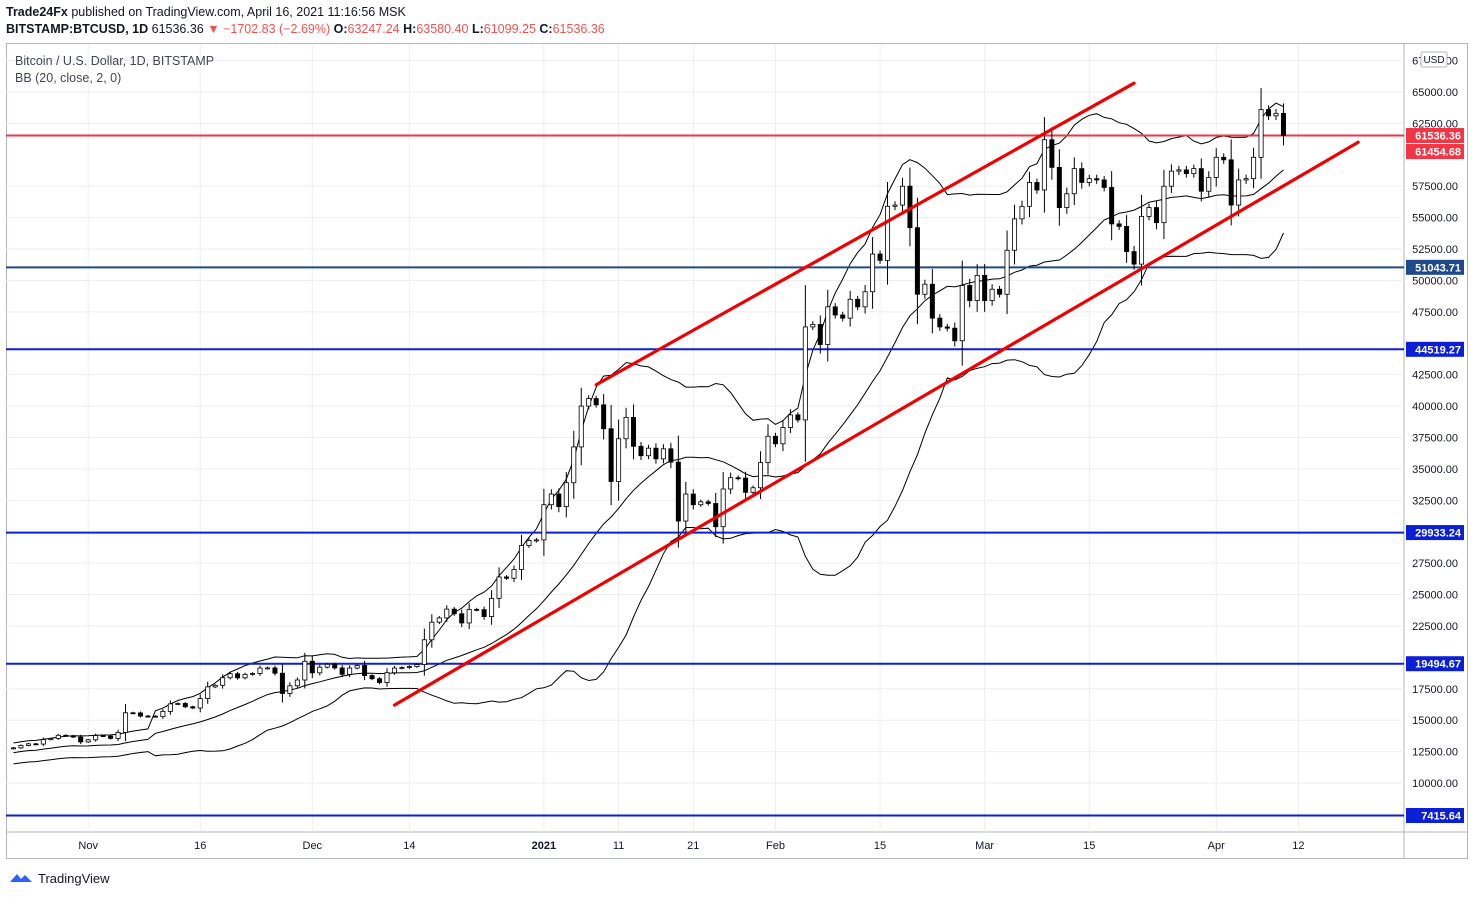 The width and height of the screenshot is (1475, 897). What do you see at coordinates (1435, 281) in the screenshot?
I see `y-tick-label: 50000.00` at bounding box center [1435, 281].